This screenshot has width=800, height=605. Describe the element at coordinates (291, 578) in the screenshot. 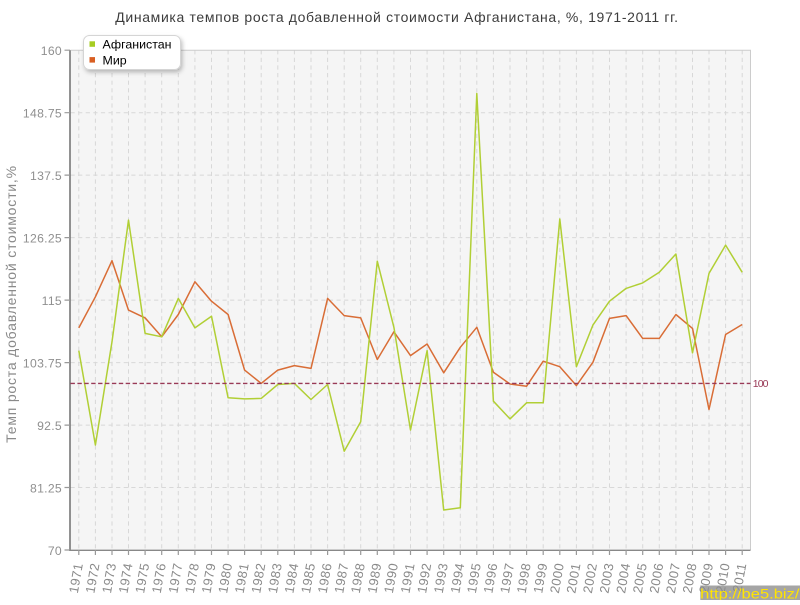

I see `svg-text: 1984` at that location.